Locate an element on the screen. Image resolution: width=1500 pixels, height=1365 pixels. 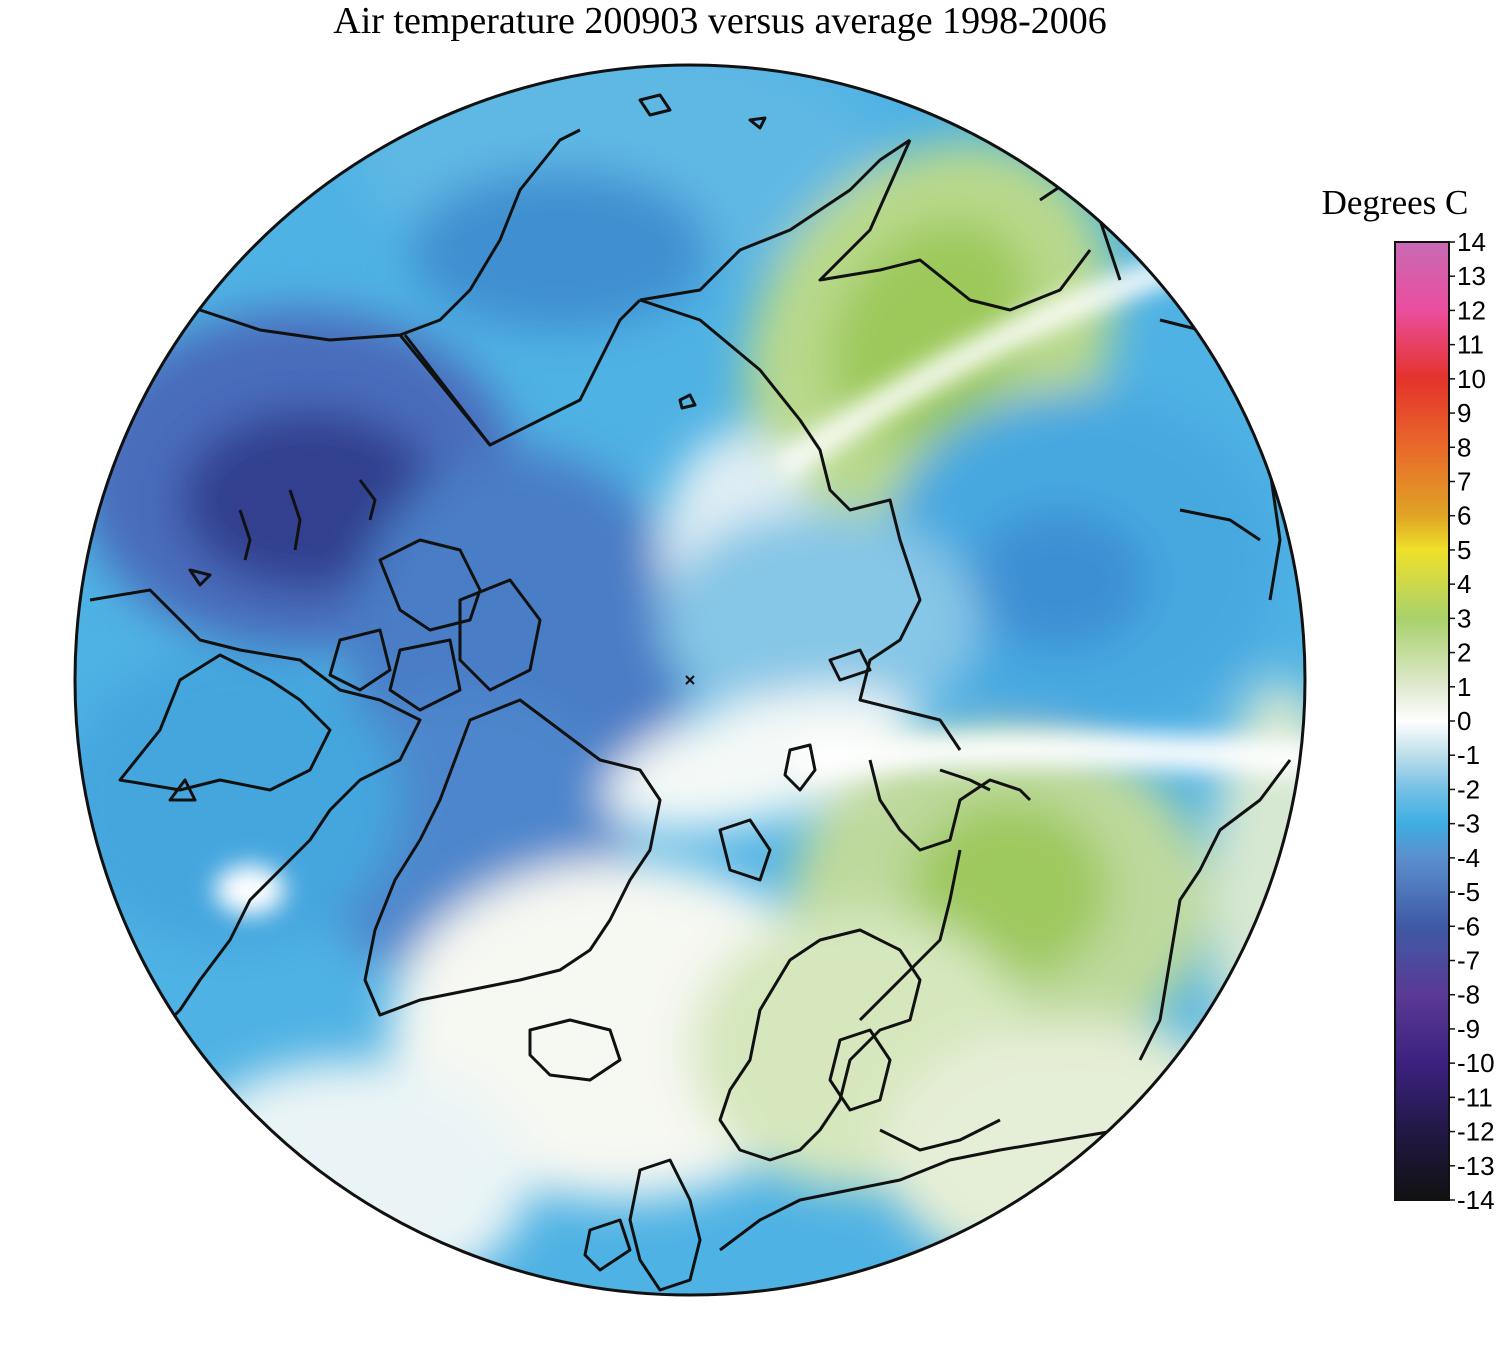
legend-tick-label: -1 is located at coordinates (1468, 755).